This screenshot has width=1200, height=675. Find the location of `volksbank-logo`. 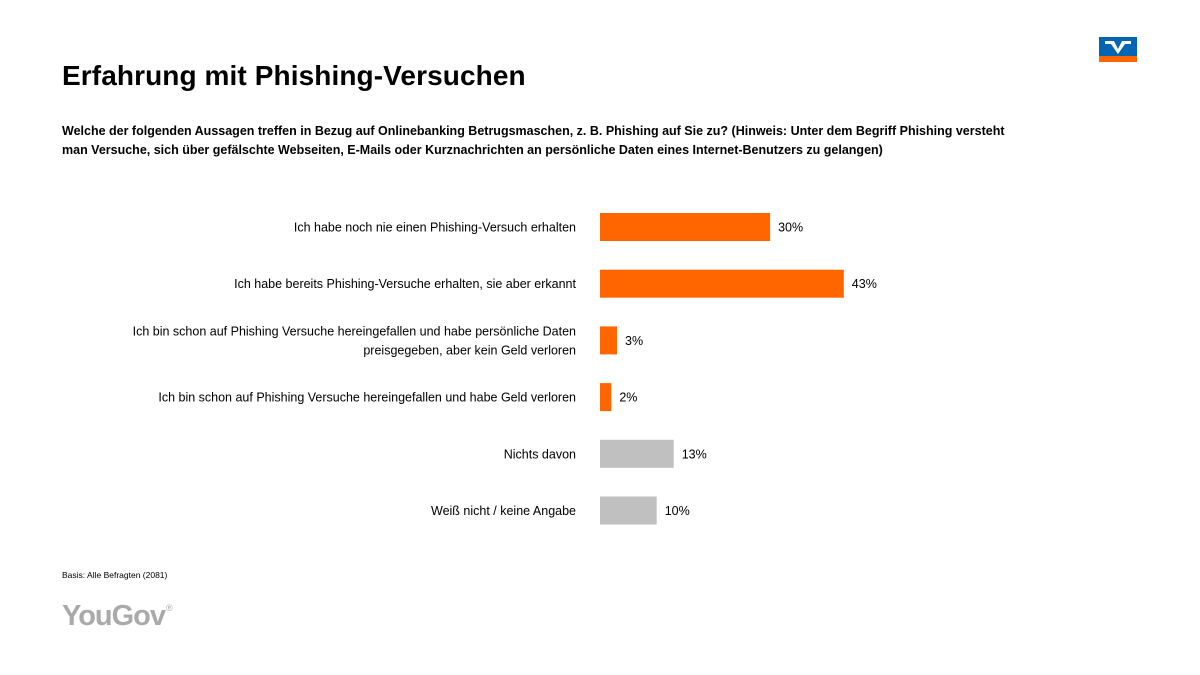

volksbank-logo is located at coordinates (1118, 49).